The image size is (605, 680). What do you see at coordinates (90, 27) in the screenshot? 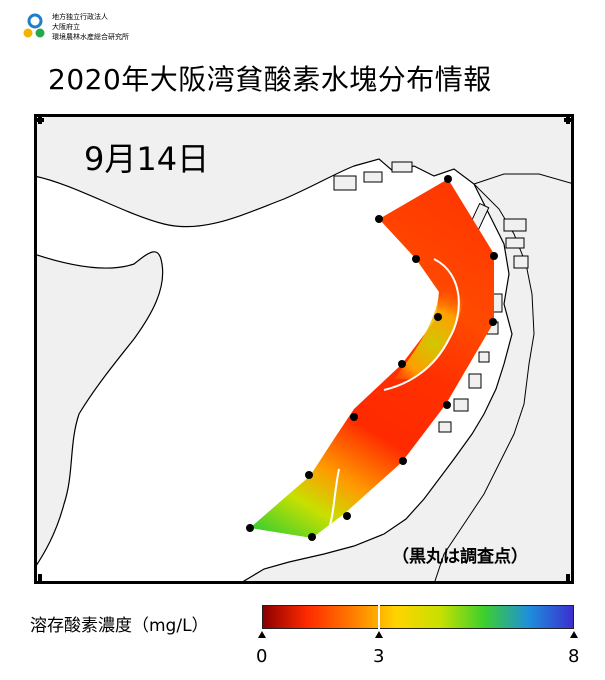
I see `institute-name: 地方独立行政法人 大阪府立 環境農林水産総合研究所` at bounding box center [90, 27].